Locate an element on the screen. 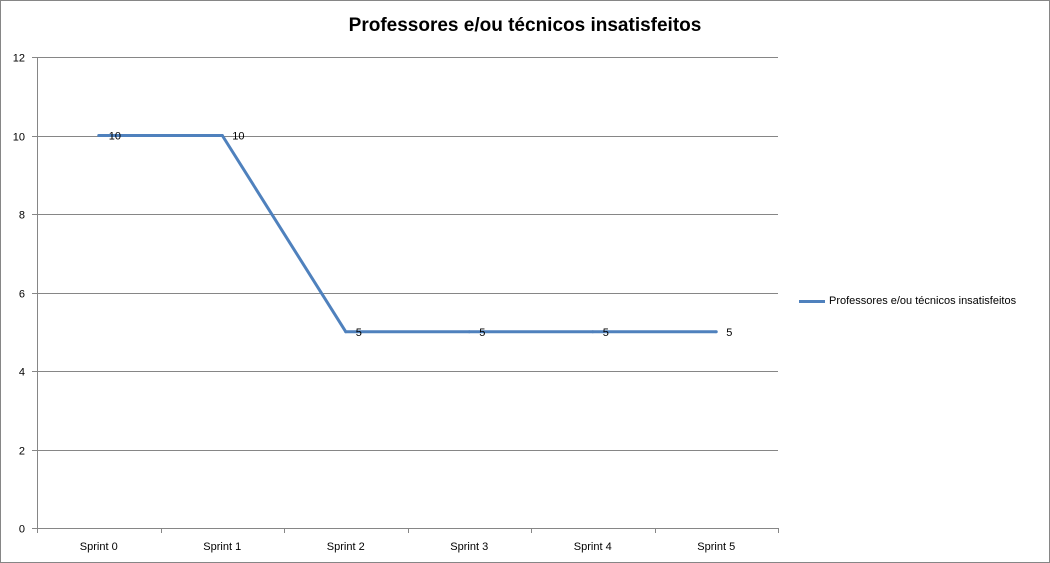 This screenshot has width=1050, height=563. y-tick-label: 2 is located at coordinates (22, 452).